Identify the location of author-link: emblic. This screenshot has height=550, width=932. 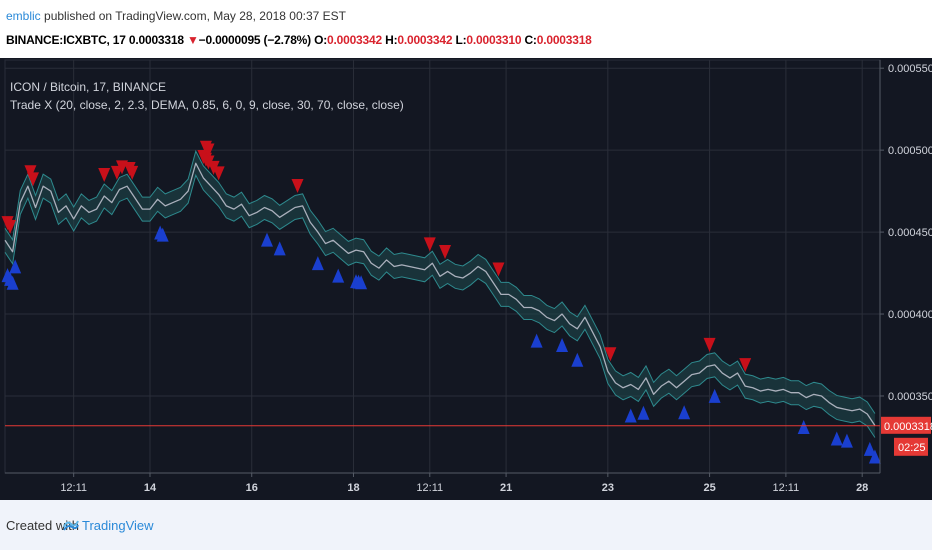
(23, 16).